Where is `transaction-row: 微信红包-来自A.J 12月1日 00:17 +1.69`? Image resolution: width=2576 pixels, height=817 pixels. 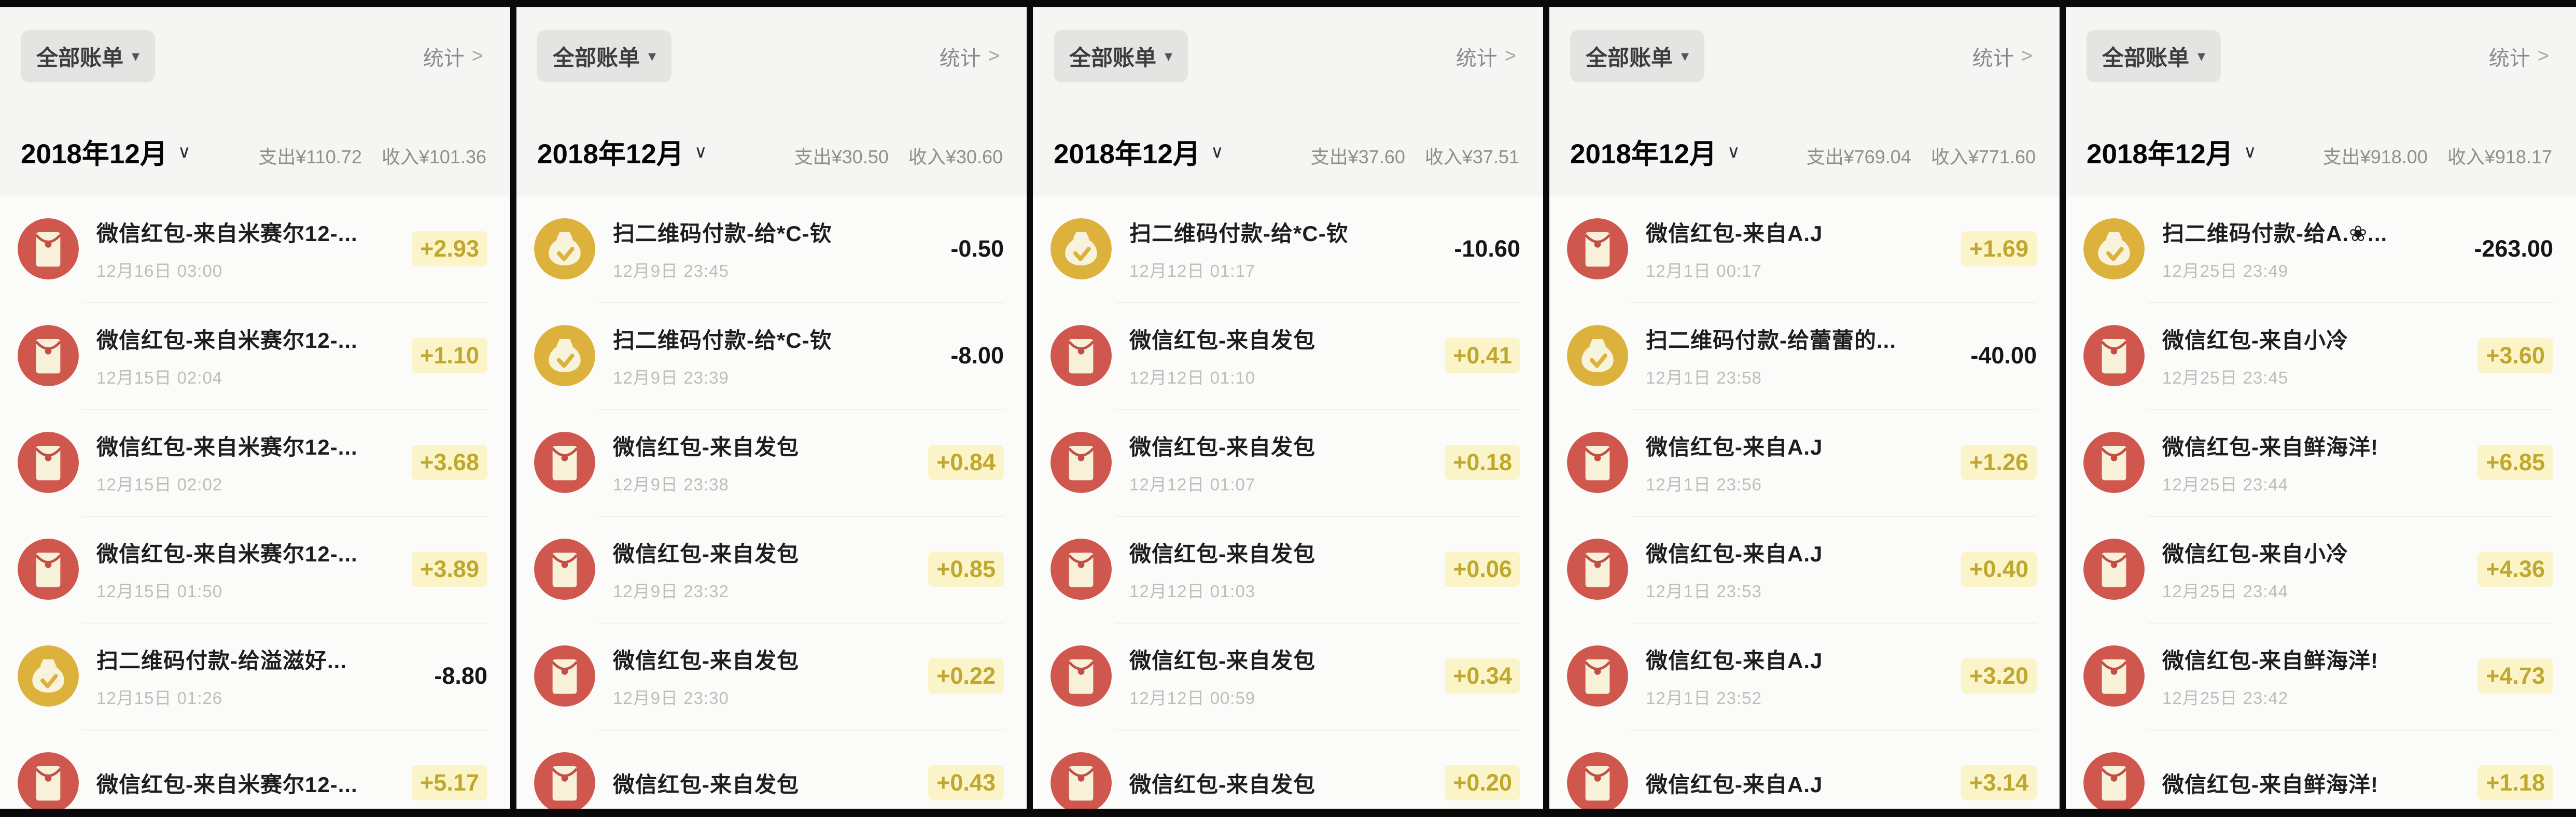
transaction-row: 微信红包-来自A.J 12月1日 00:17 +1.69 is located at coordinates (1804, 248).